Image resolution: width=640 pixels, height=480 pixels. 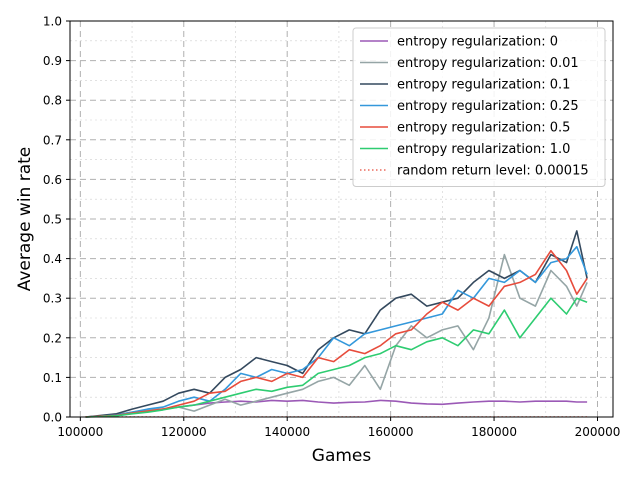 What do you see at coordinates (80, 432) in the screenshot?
I see `x-tick-label: 100000` at bounding box center [80, 432].